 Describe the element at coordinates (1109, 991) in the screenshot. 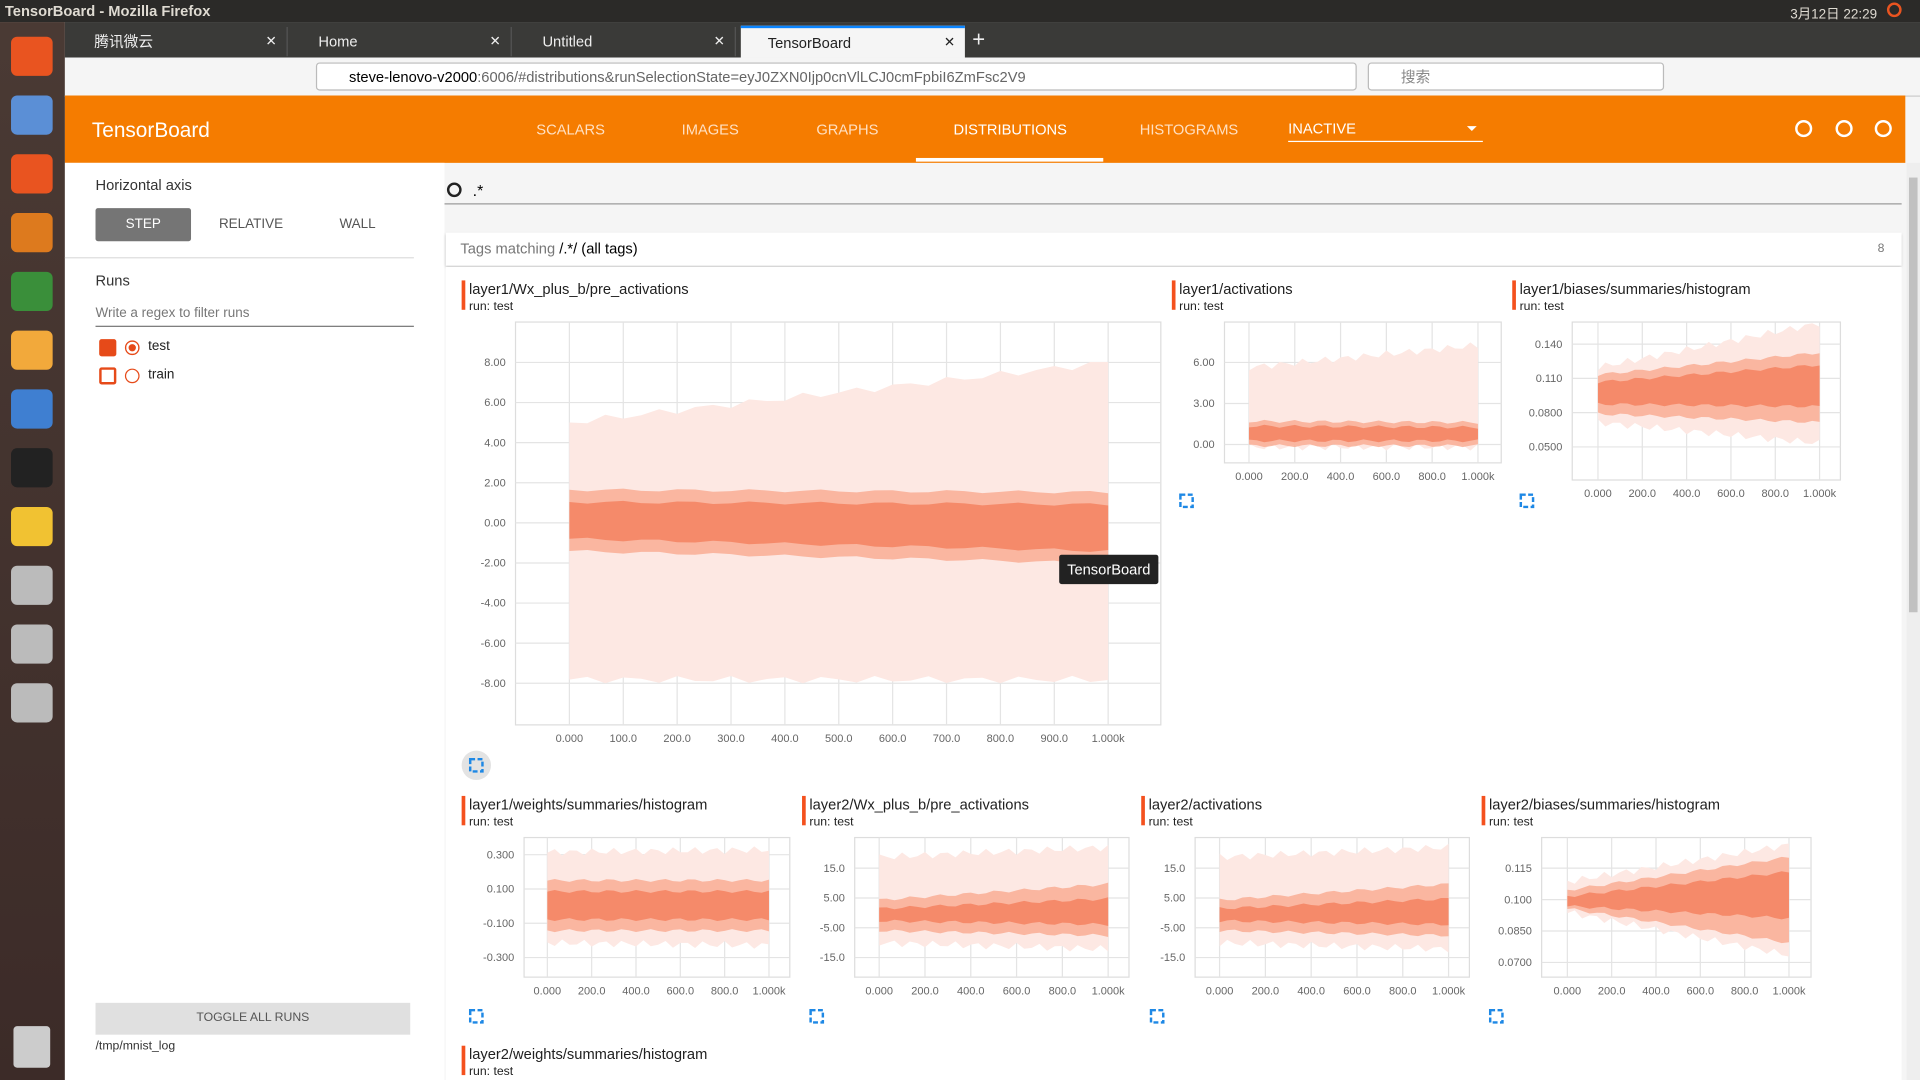

I see `x-tick-label: 1.000k` at that location.